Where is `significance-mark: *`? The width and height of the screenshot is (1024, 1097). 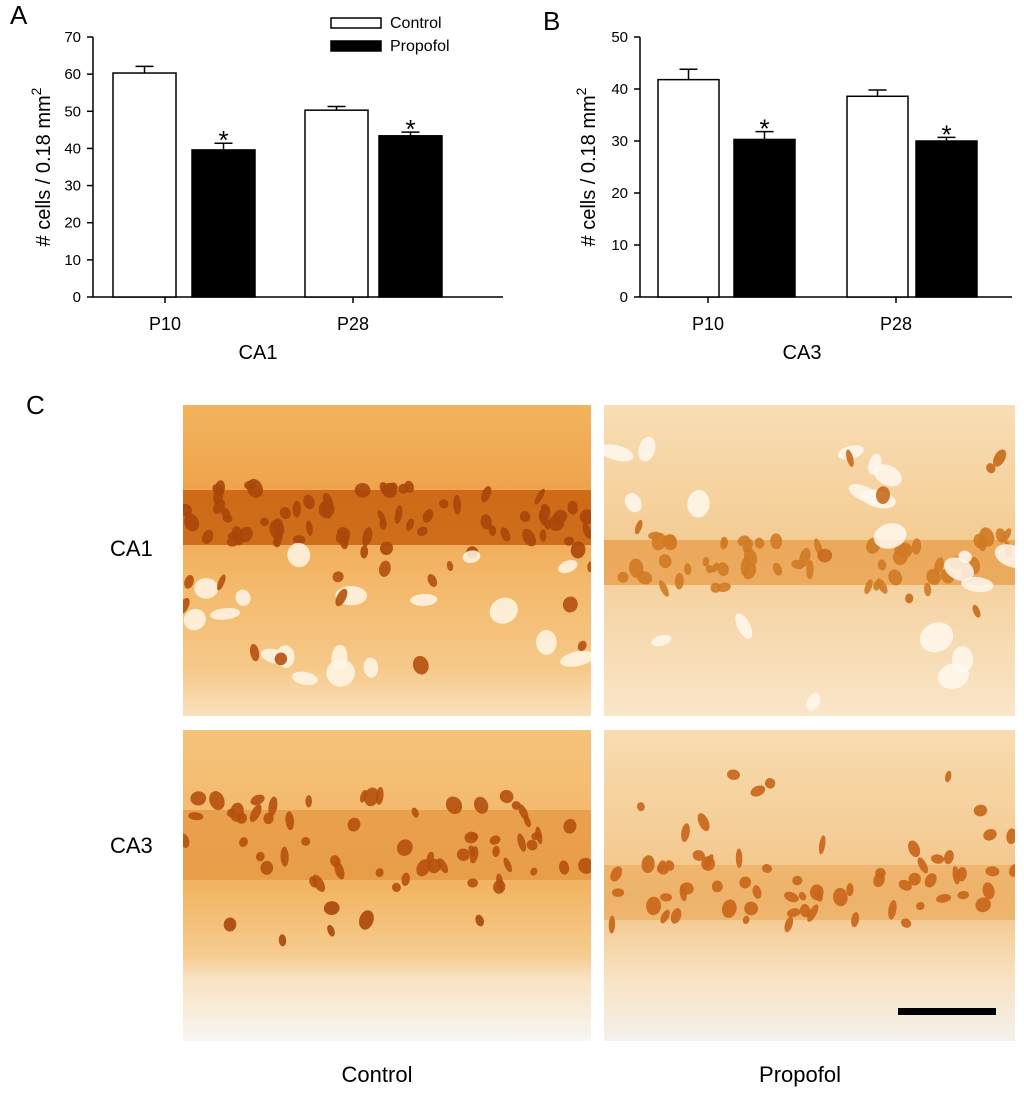
significance-mark: * is located at coordinates (946, 134).